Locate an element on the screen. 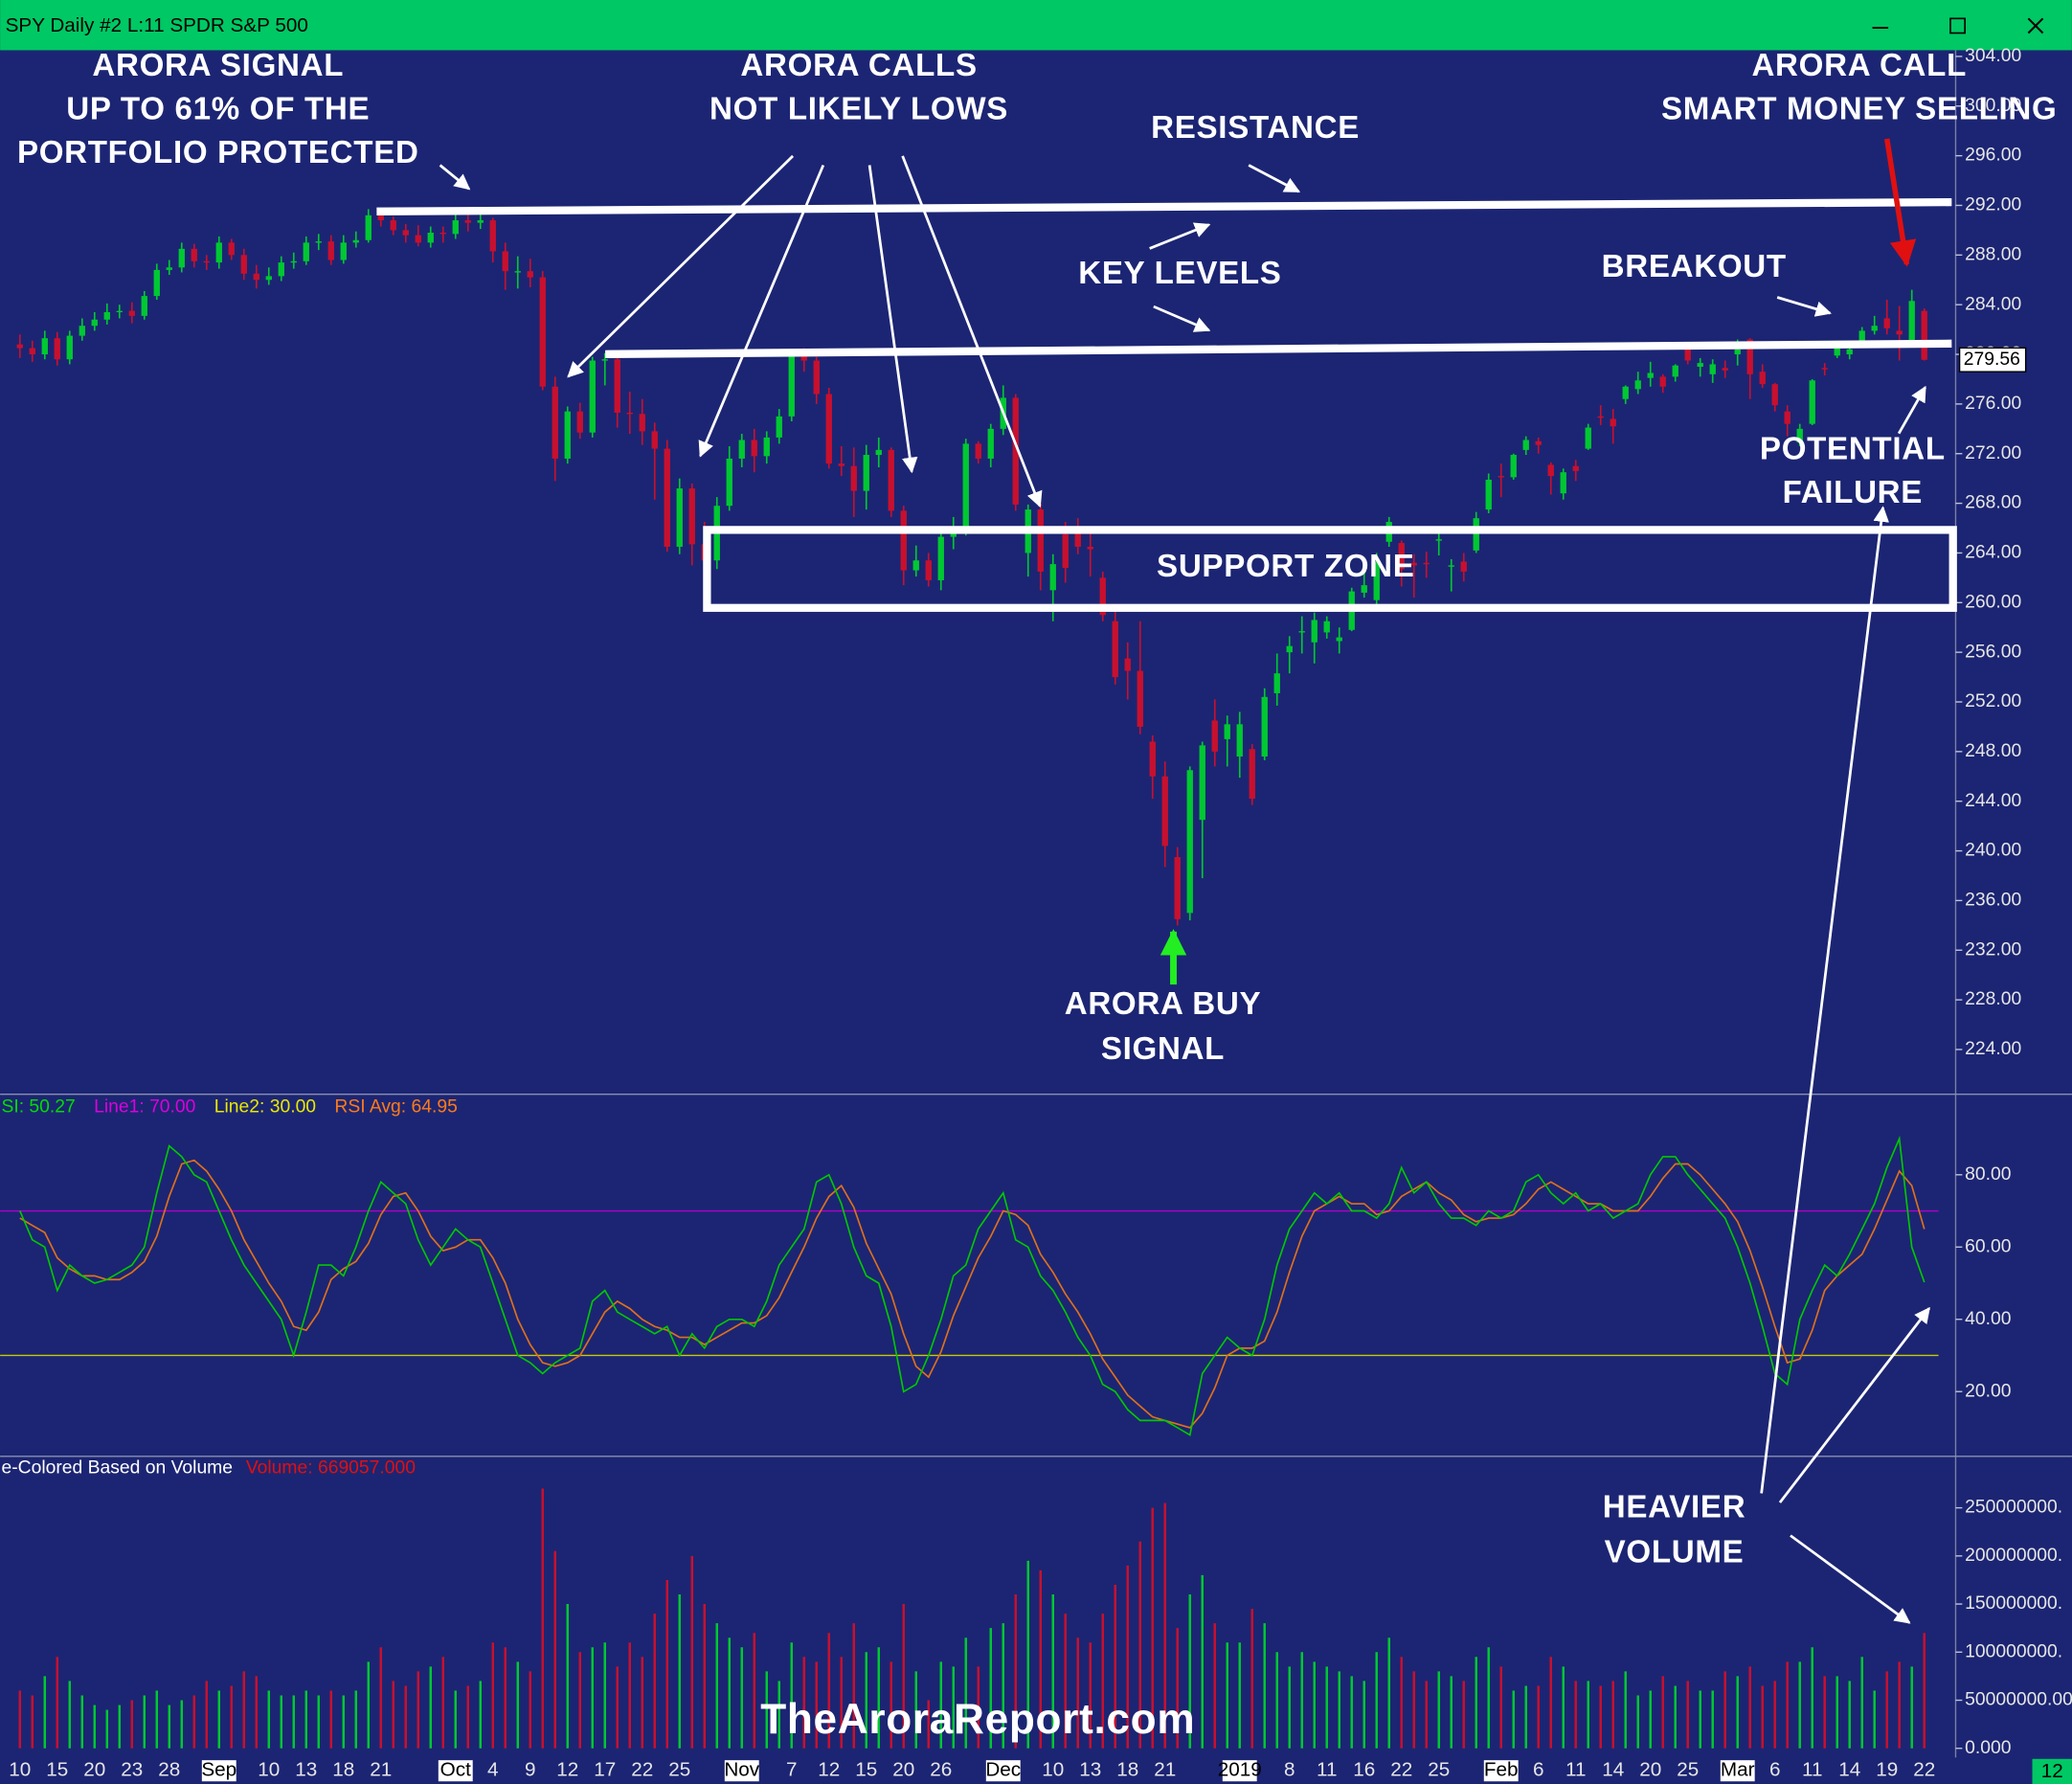 This screenshot has width=2072, height=1784. y-tick-label: 100000000. is located at coordinates (2013, 1651).